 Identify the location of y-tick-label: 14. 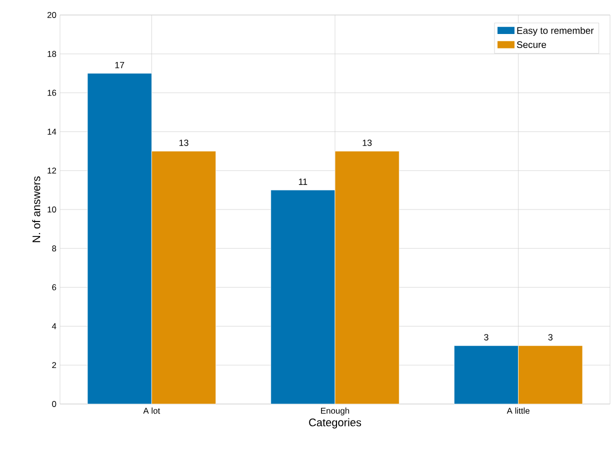
(52, 131).